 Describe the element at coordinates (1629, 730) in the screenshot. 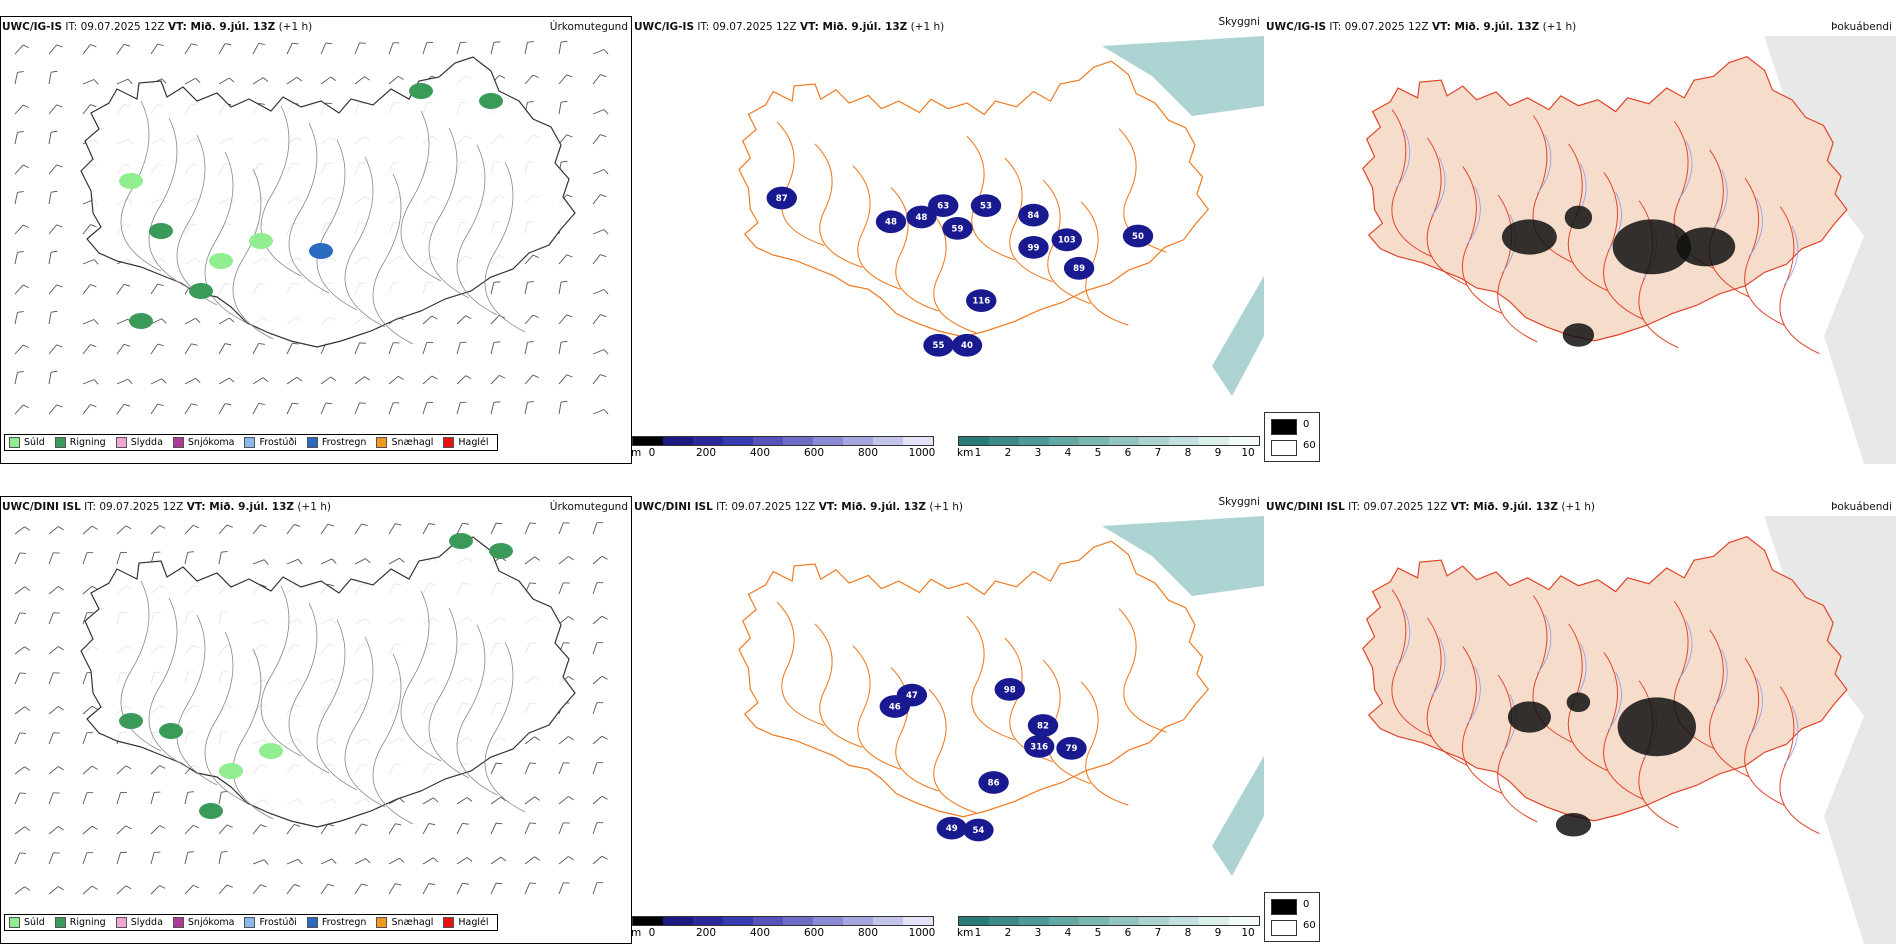

I see `fog-map` at that location.